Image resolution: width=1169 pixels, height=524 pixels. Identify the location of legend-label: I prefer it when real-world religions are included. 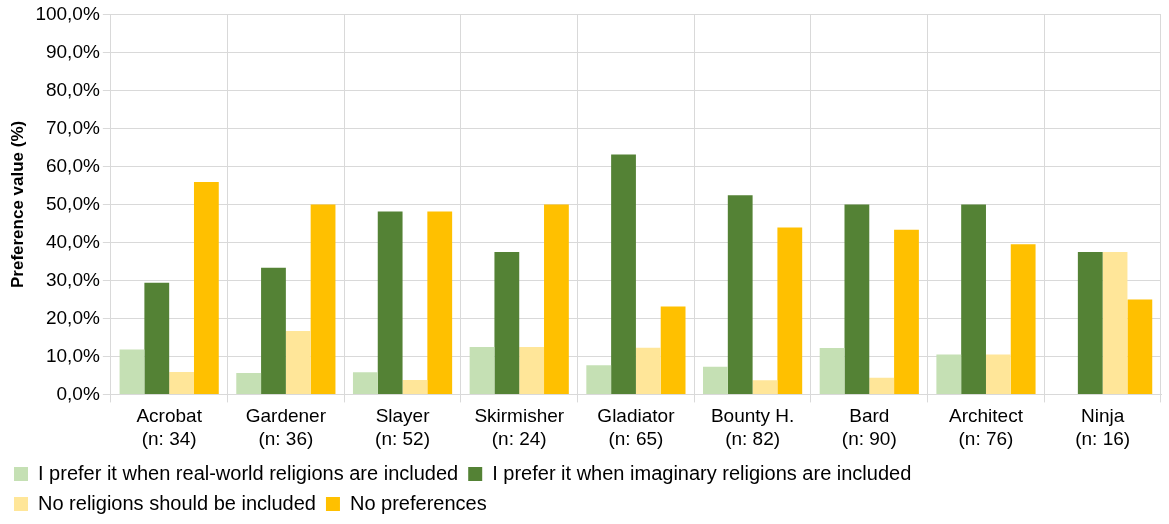
(248, 472).